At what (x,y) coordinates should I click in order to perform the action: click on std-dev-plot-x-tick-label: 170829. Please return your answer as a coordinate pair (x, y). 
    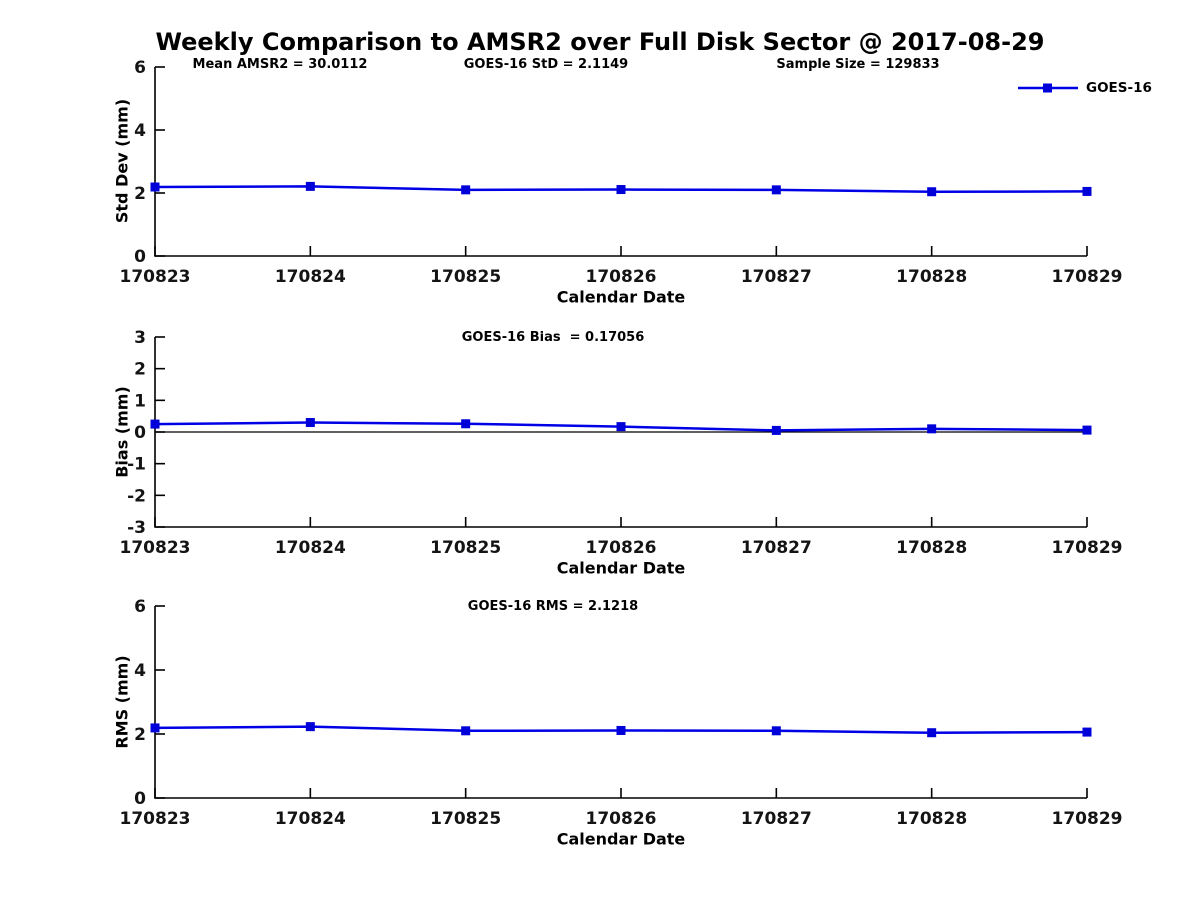
    Looking at the image, I should click on (1087, 277).